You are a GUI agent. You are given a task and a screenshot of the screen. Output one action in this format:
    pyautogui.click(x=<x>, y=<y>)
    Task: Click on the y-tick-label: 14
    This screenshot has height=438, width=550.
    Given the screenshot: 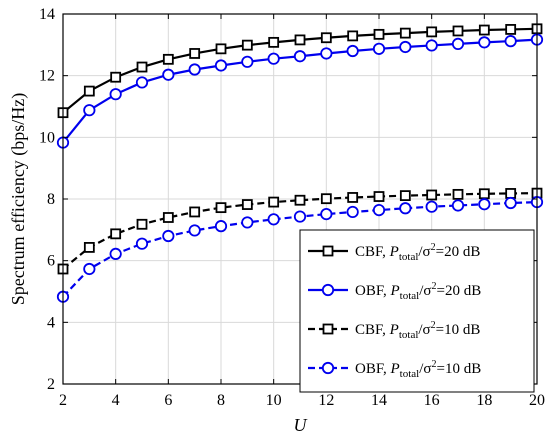 What is the action you would take?
    pyautogui.click(x=47, y=14)
    